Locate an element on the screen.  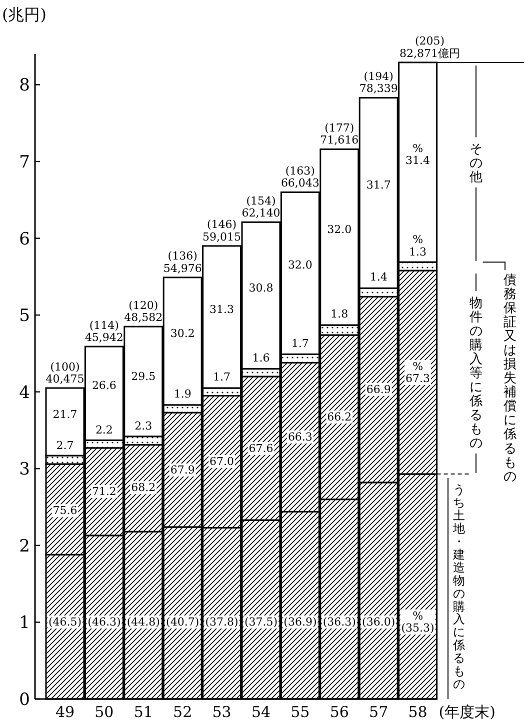
annotation: (37.5) is located at coordinates (261, 622).